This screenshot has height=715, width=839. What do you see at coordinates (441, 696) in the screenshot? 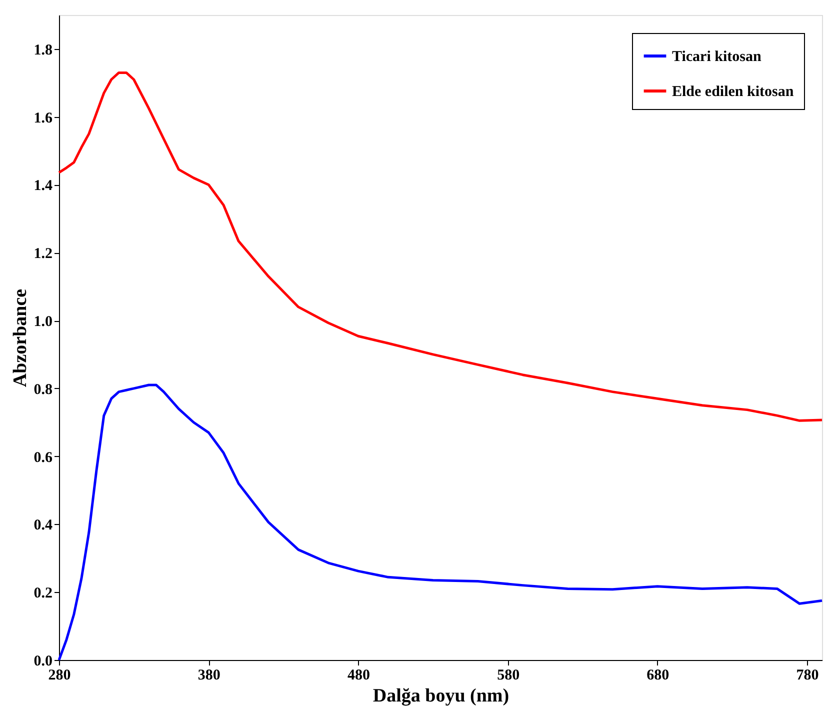
I see `x-axis-title: Dalğa boyu (nm)` at bounding box center [441, 696].